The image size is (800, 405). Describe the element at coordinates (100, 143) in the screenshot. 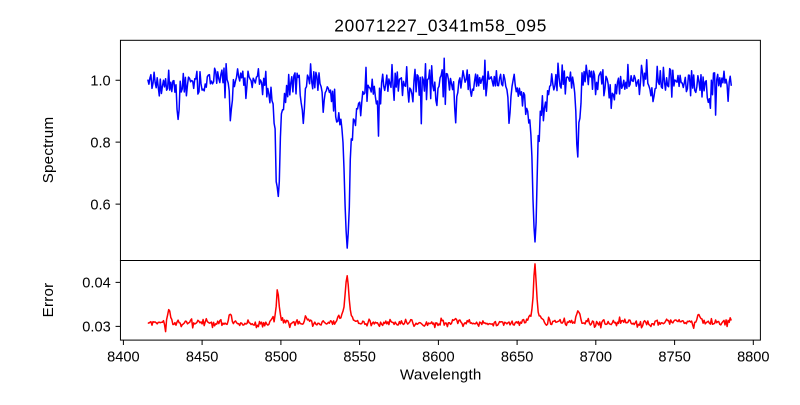

I see `svg-text: 0.8` at that location.